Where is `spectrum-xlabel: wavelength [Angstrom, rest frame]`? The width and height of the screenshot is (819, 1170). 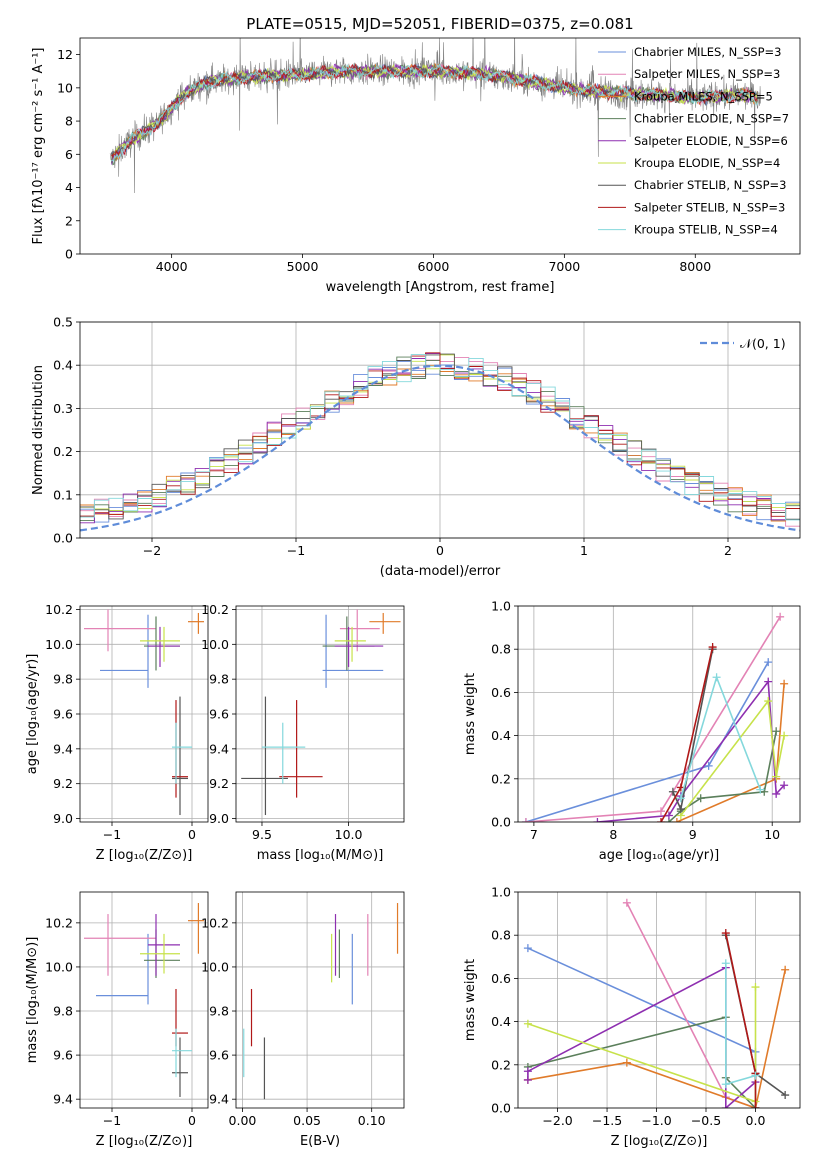
spectrum-xlabel: wavelength [Angstrom, rest frame] is located at coordinates (440, 287).